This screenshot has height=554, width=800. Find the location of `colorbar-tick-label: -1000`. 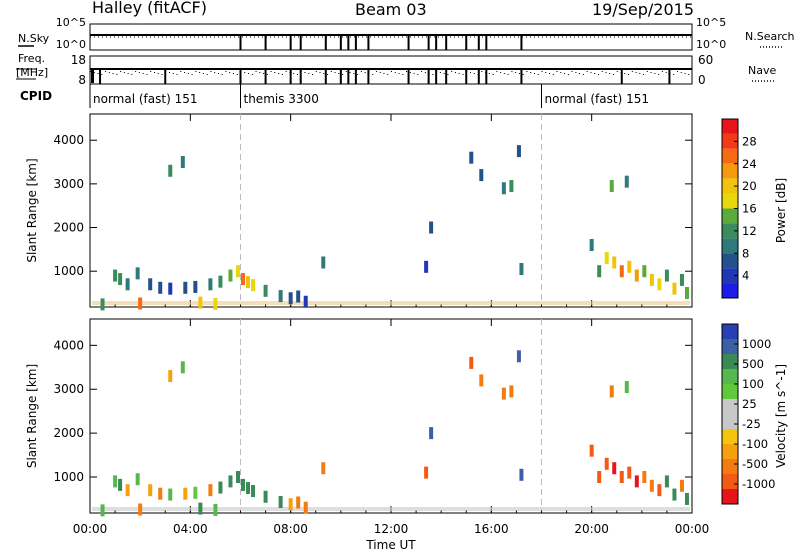

colorbar-tick-label: -1000 is located at coordinates (758, 484).